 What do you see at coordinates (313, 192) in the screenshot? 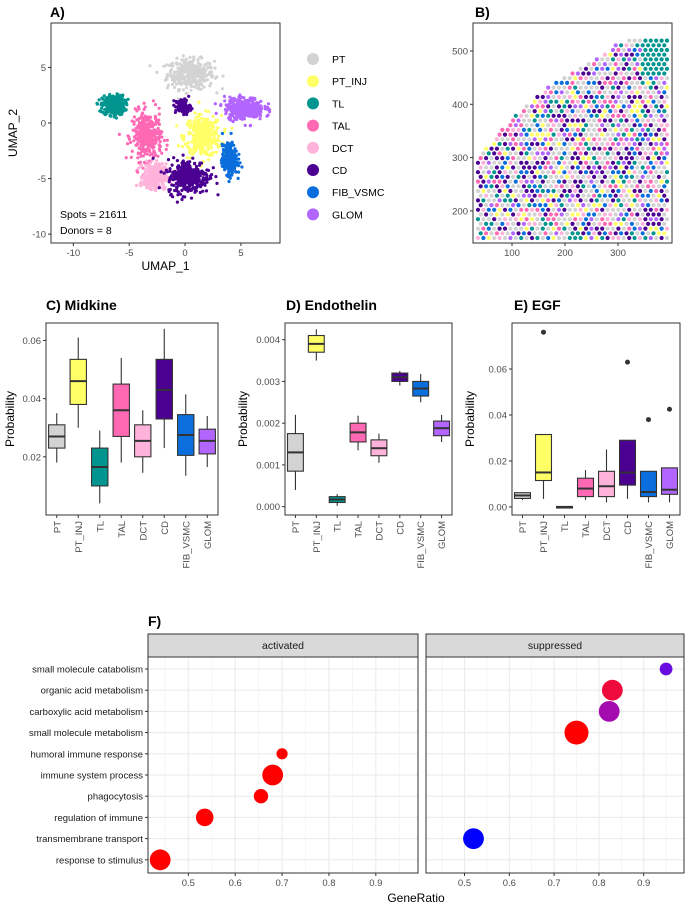
I see `legend-key` at bounding box center [313, 192].